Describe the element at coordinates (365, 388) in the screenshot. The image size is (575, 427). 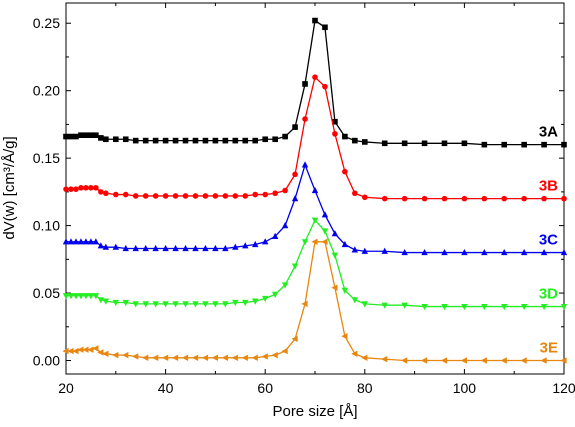
I see `x-tick-label: 80` at that location.